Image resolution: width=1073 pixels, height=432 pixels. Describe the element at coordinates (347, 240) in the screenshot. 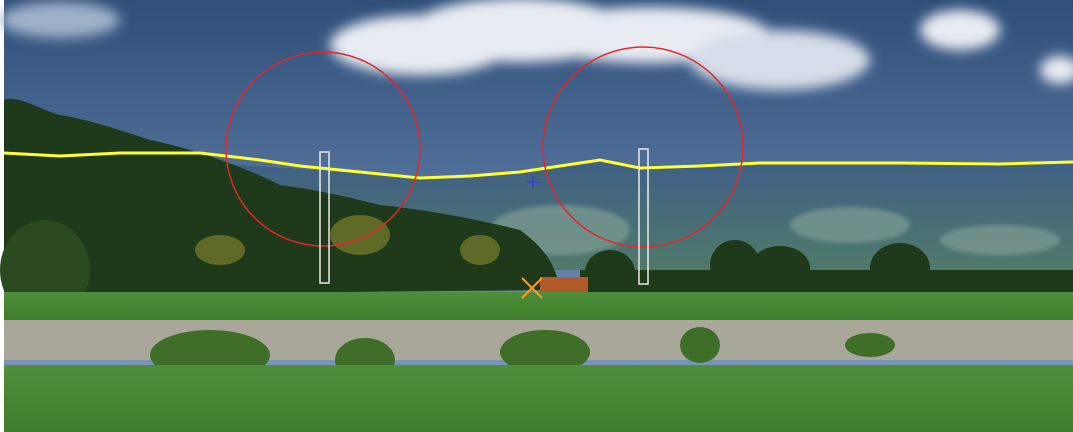

I see `tree-highlights` at that location.